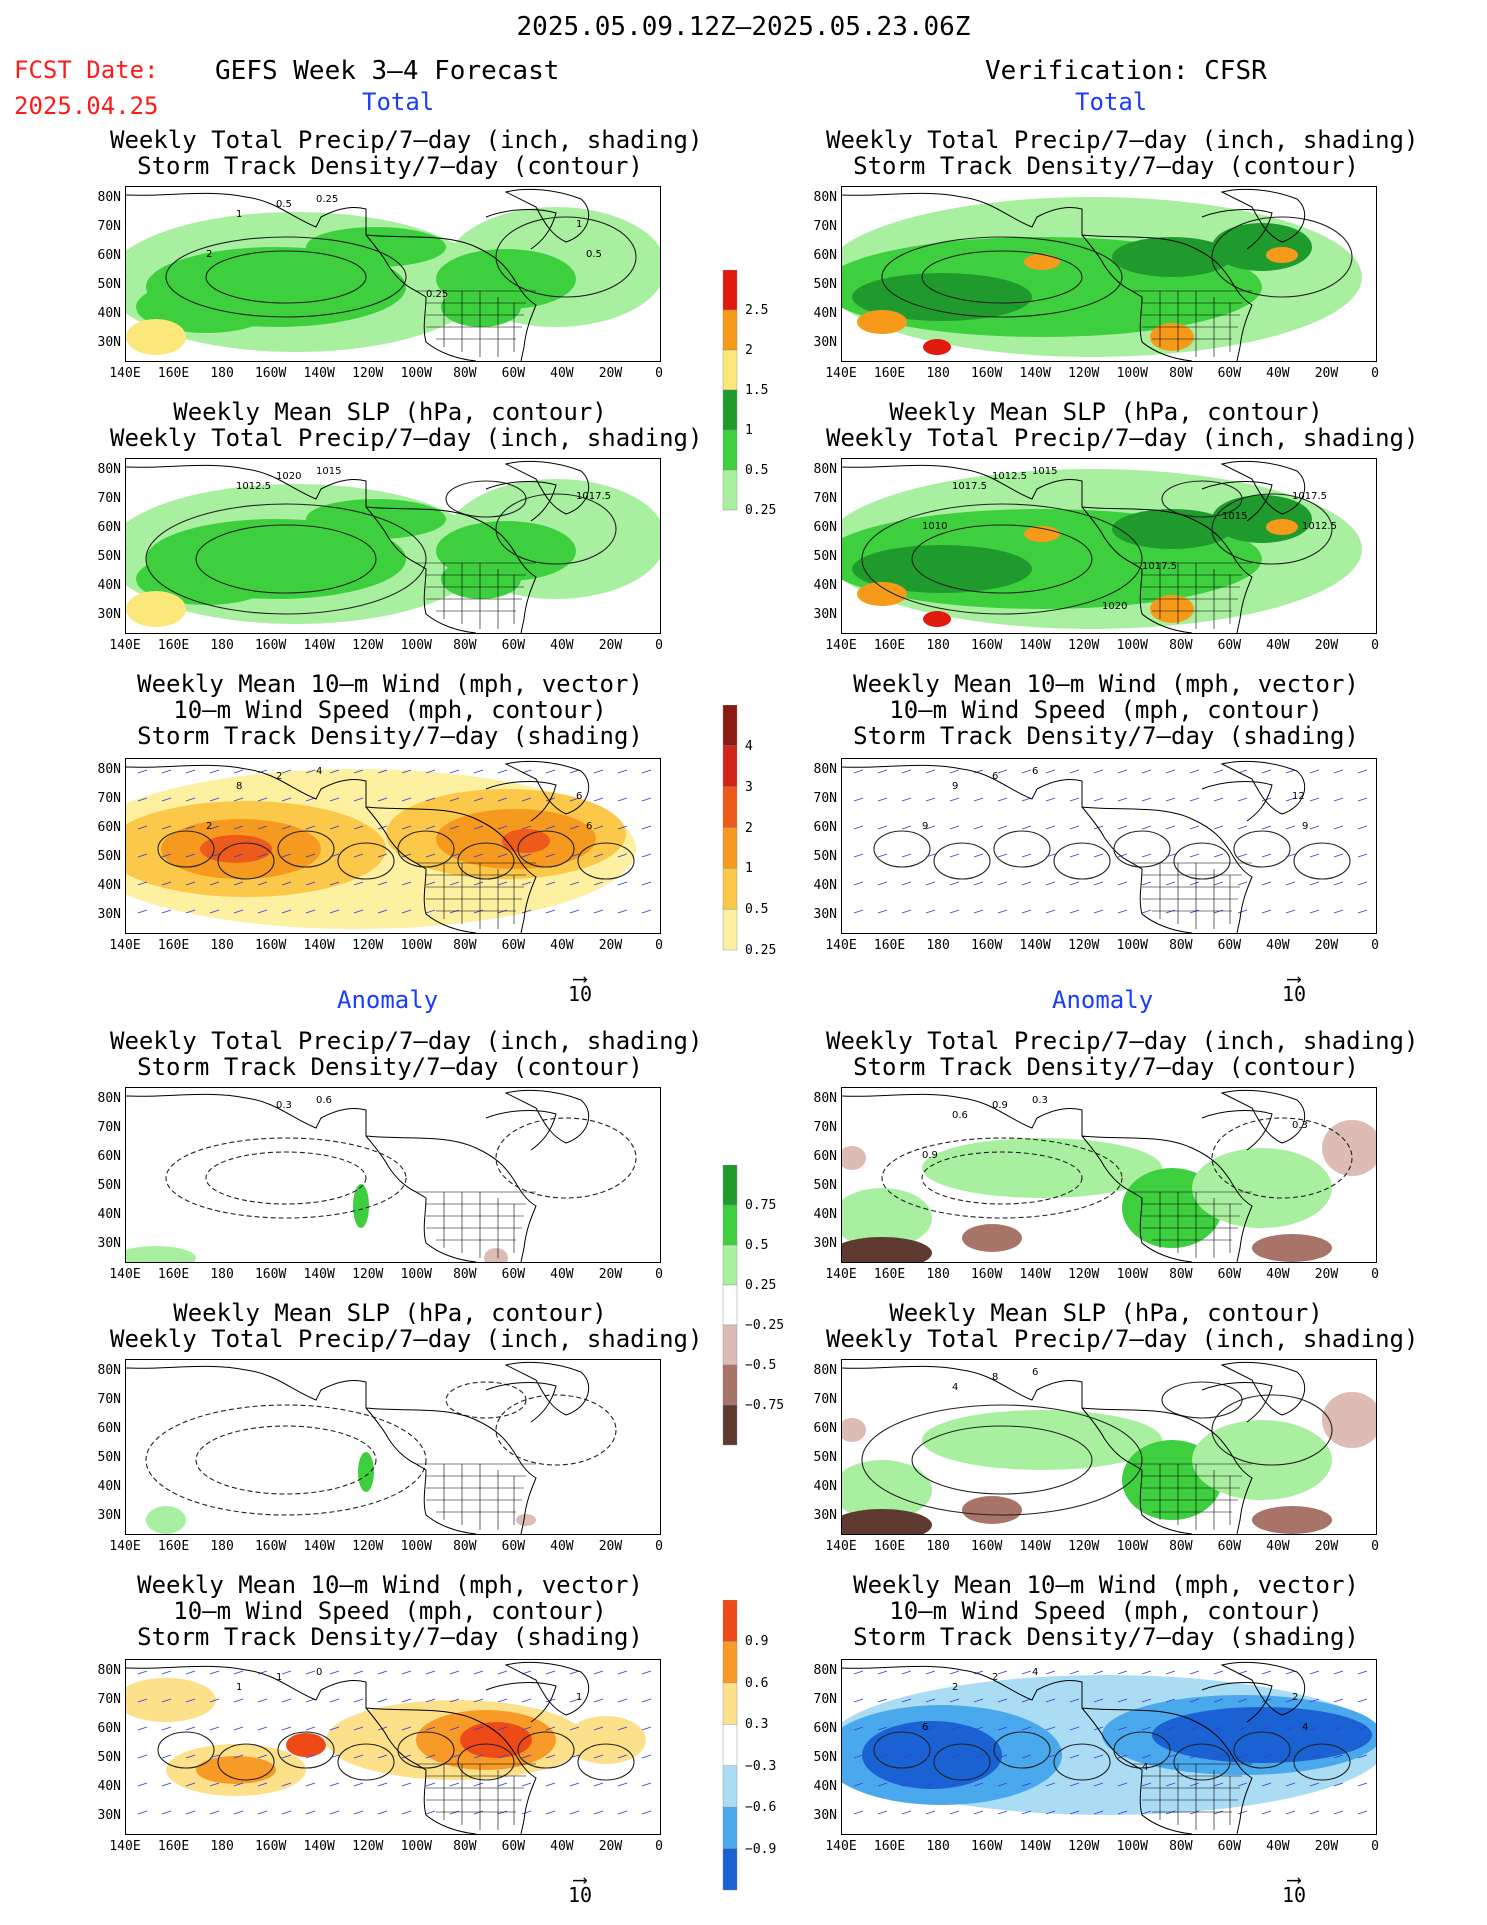  Describe the element at coordinates (765, 1325) in the screenshot. I see `colorbar-label: −0.25` at that location.